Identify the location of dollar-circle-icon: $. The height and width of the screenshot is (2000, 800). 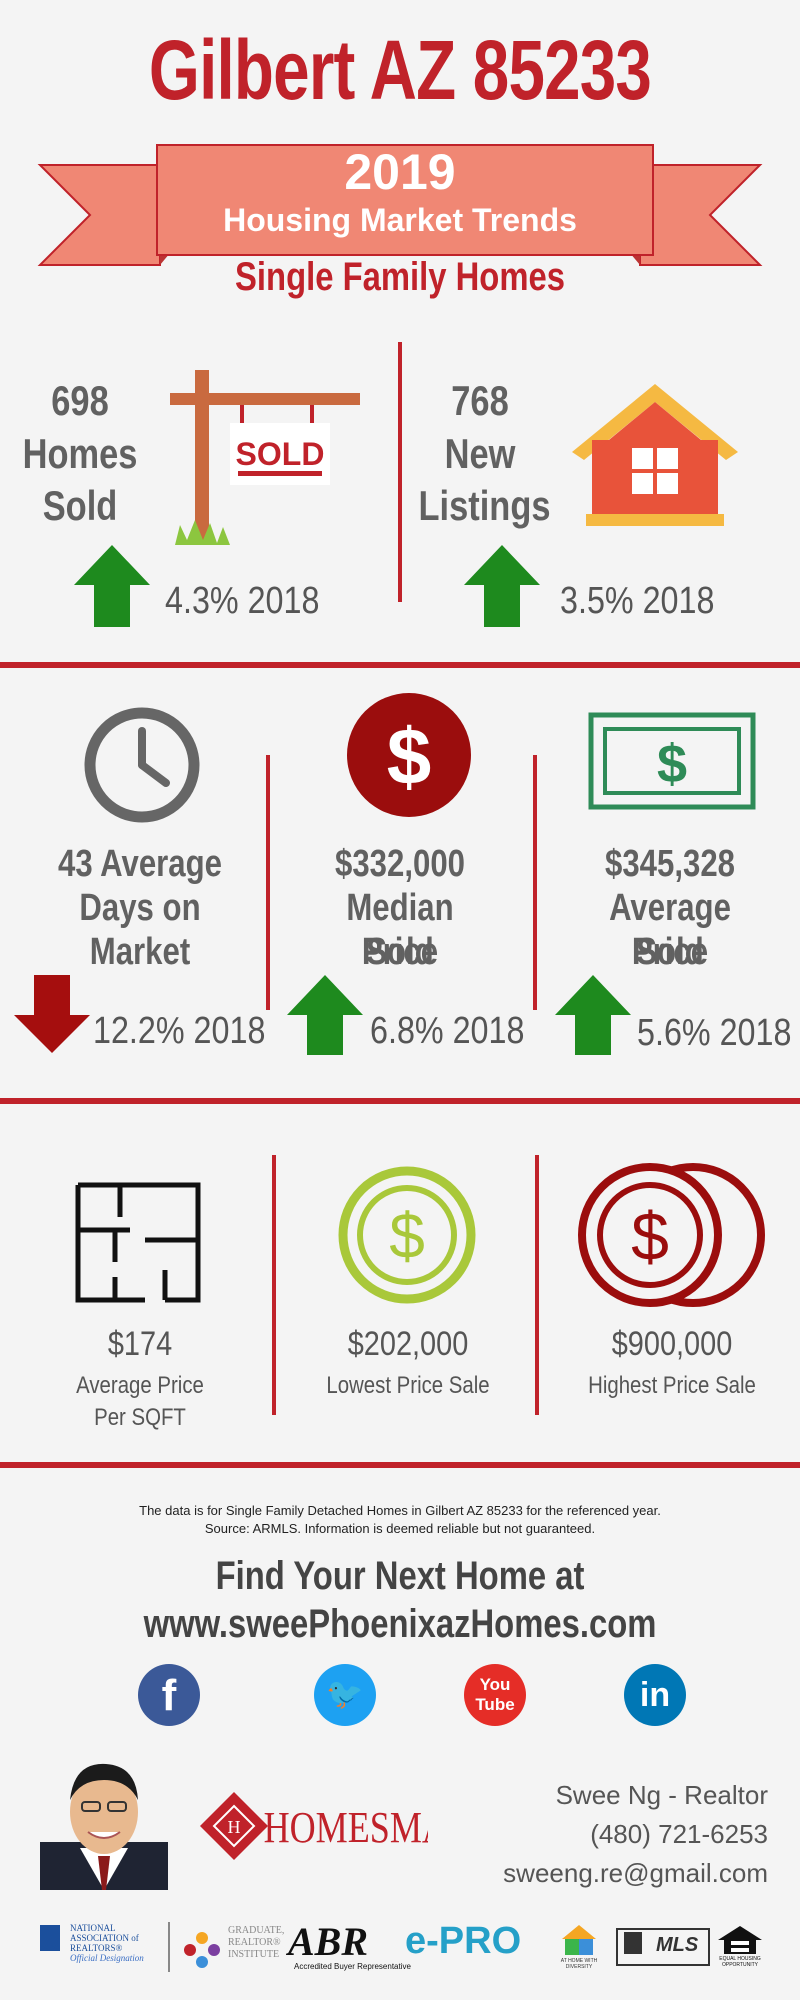
(409, 755).